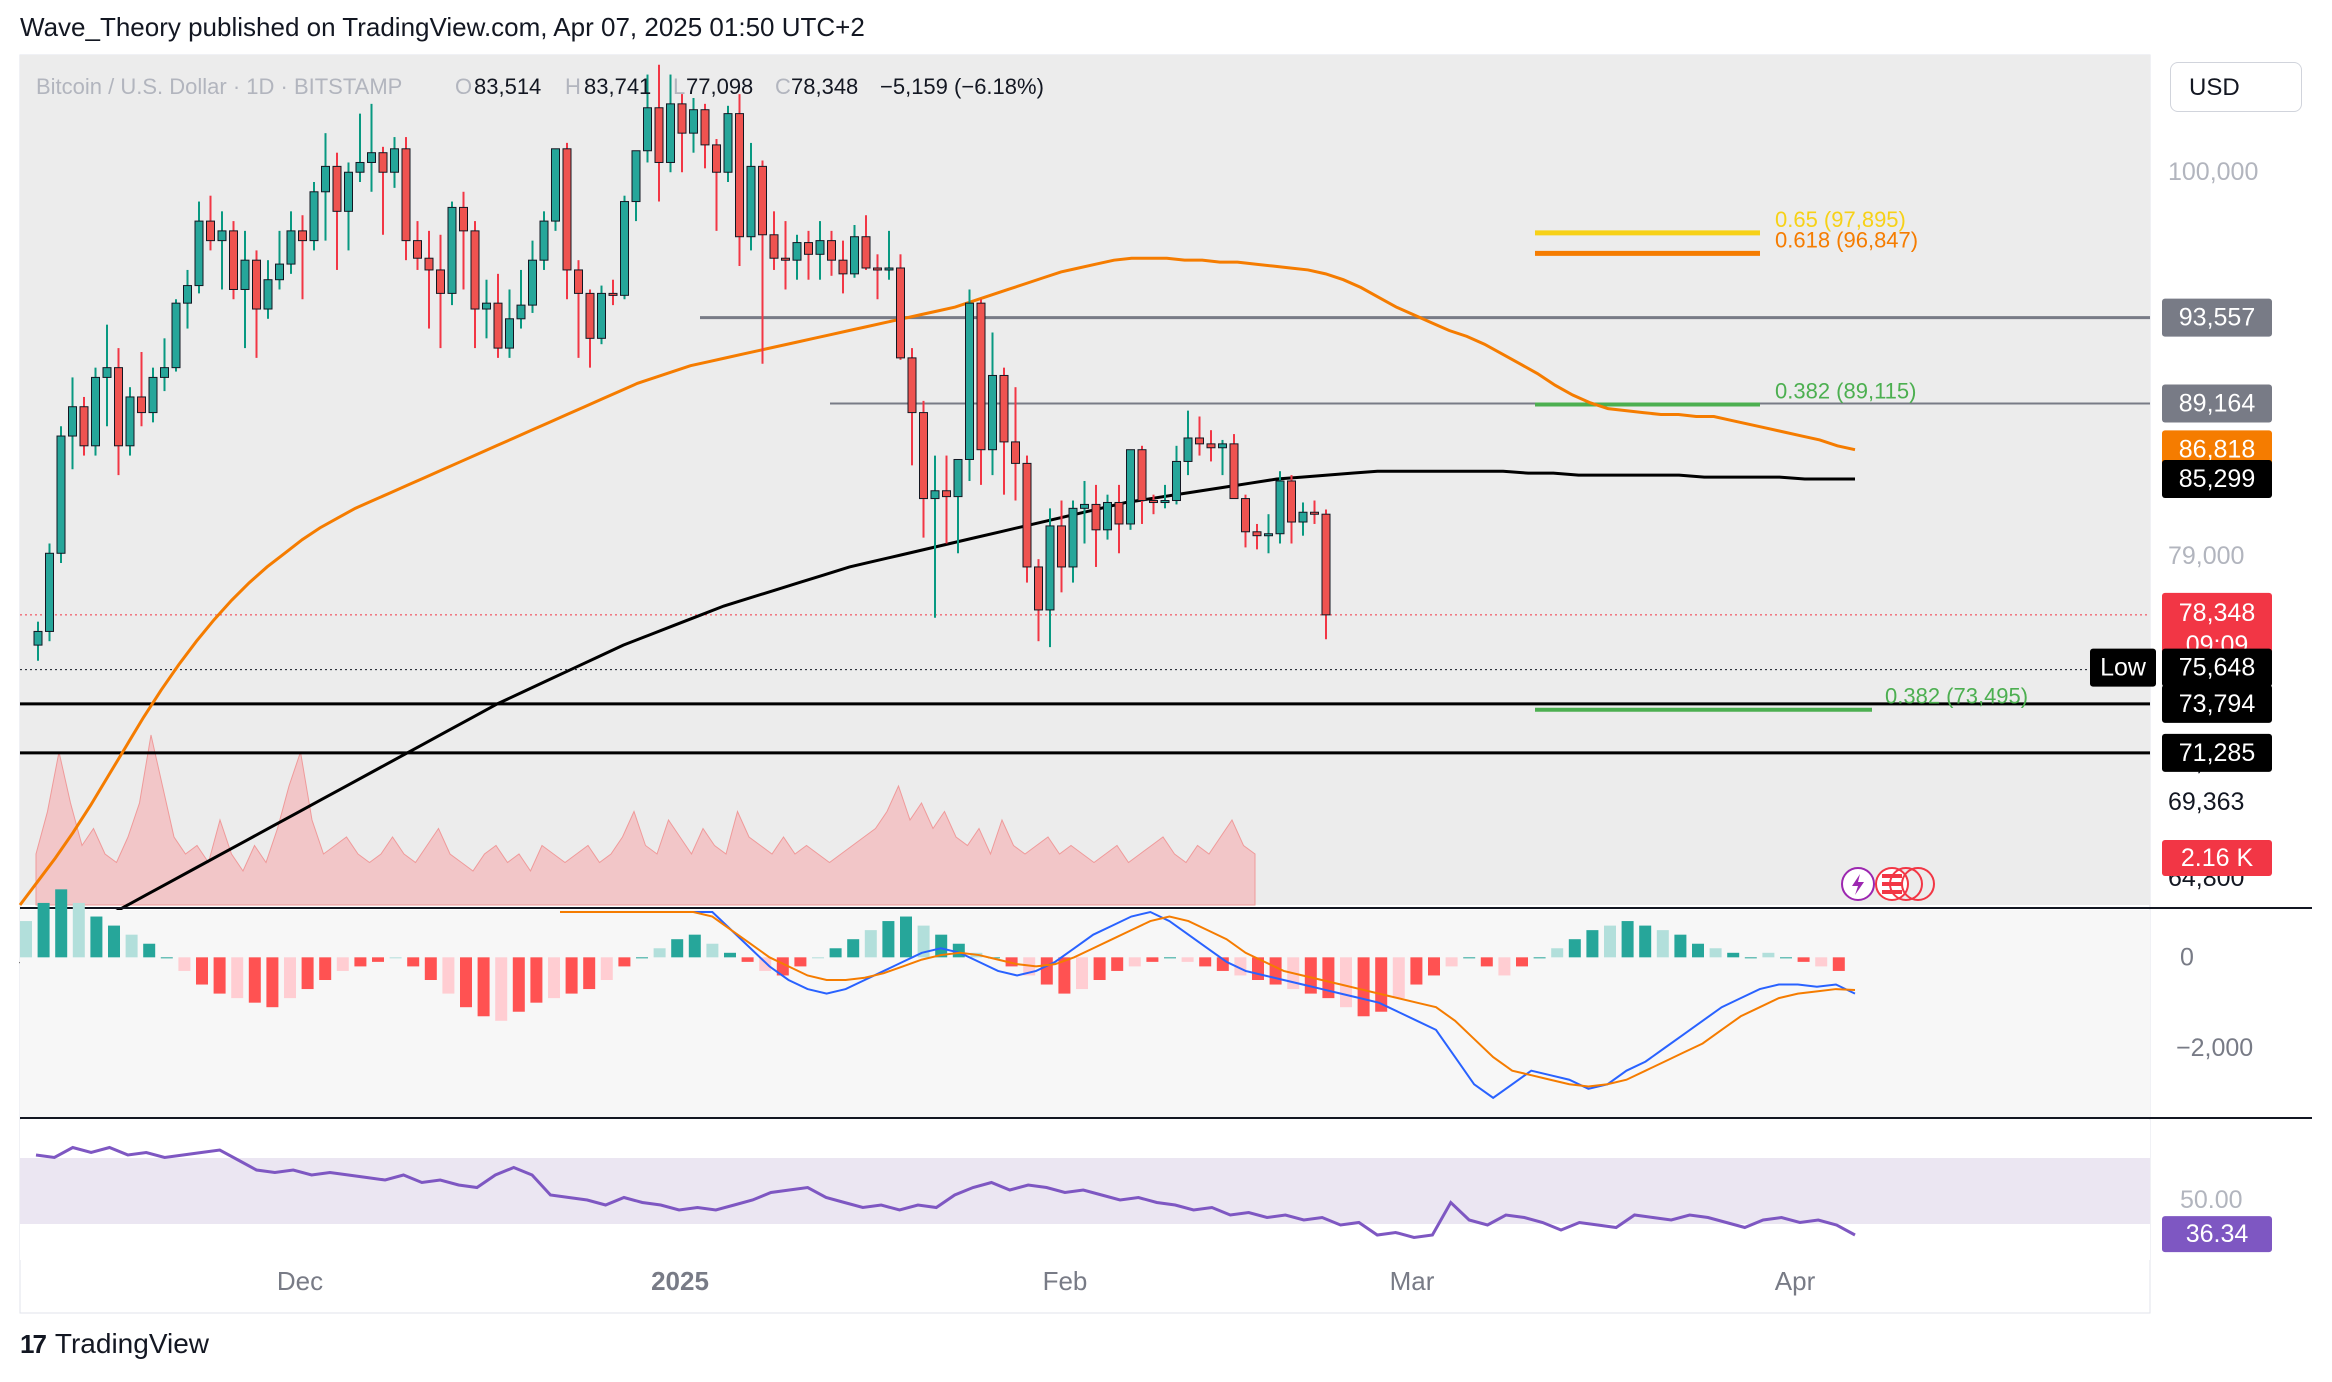  Describe the element at coordinates (783, 86) in the screenshot. I see `svg-text: C` at that location.